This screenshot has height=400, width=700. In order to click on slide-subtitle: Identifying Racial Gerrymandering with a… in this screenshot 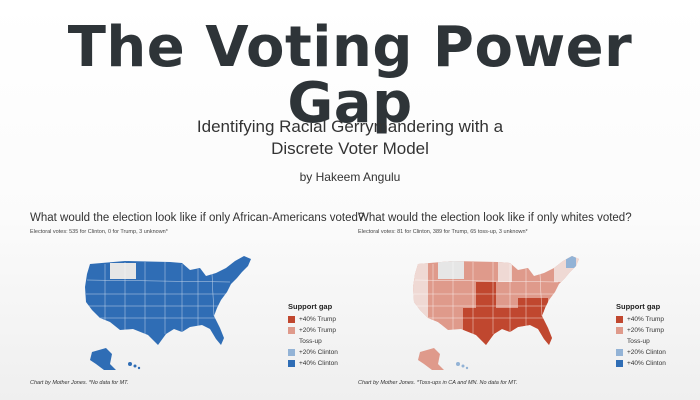, I will do `click(350, 138)`.